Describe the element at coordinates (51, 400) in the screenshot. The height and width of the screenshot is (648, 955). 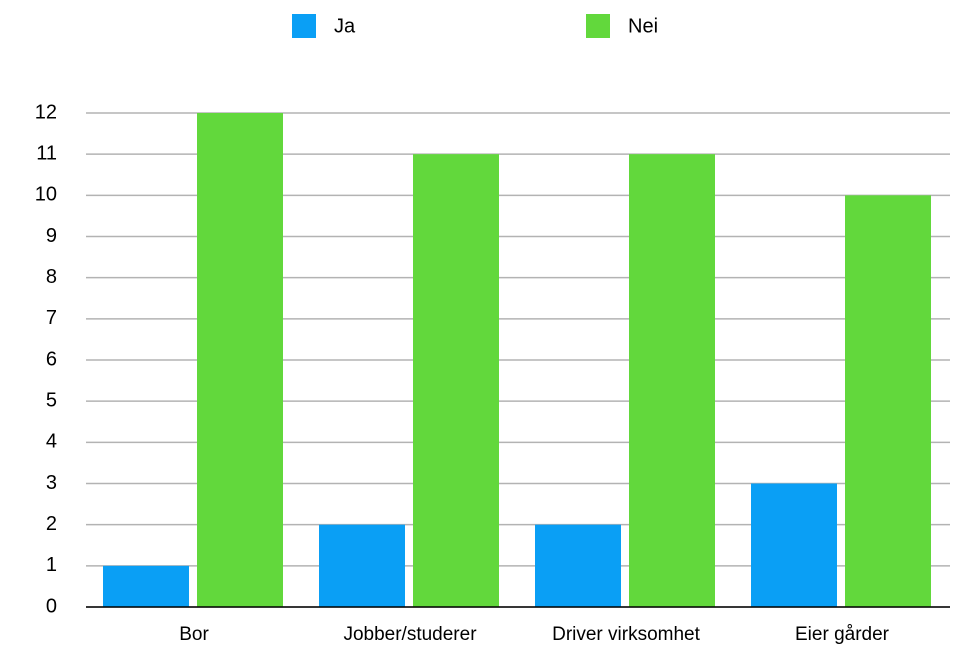
I see `y-tick-label: 5` at that location.